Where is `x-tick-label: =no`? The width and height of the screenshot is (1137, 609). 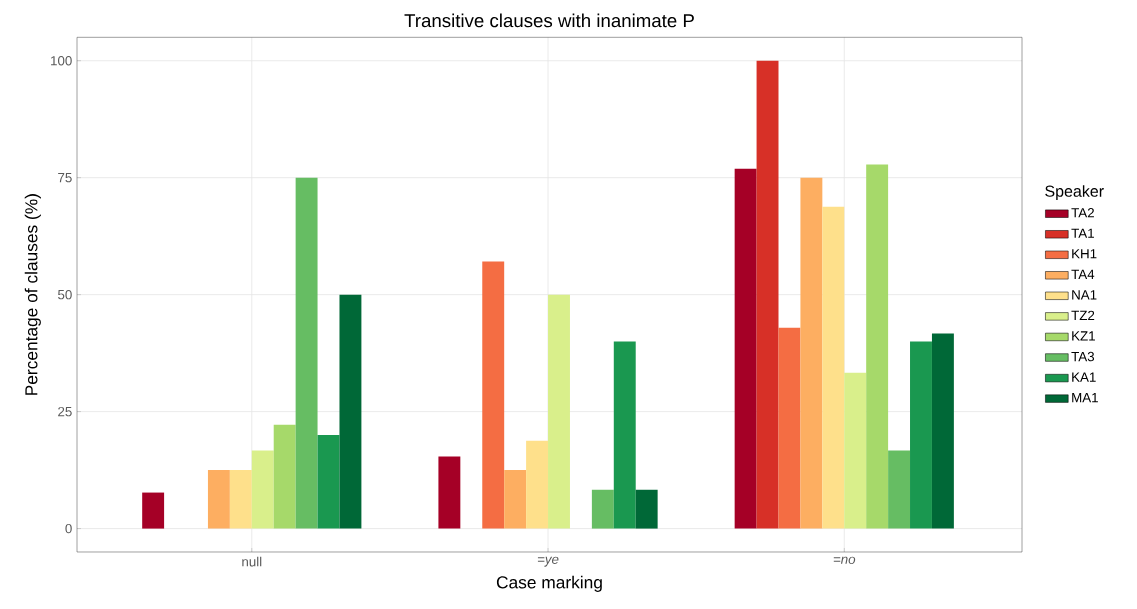 x-tick-label: =no is located at coordinates (844, 560).